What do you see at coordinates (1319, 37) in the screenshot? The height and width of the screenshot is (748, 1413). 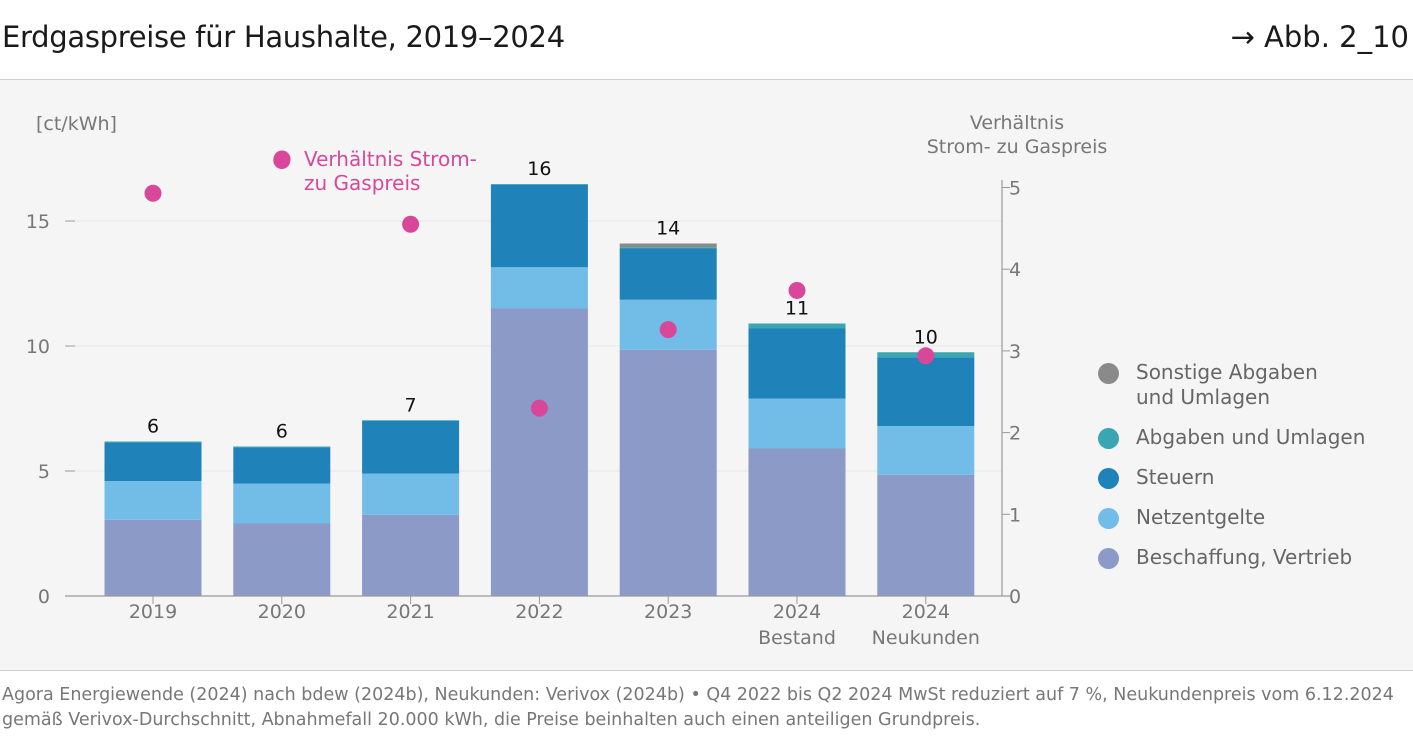 I see `figure-reference: → Abb. 2_10` at bounding box center [1319, 37].